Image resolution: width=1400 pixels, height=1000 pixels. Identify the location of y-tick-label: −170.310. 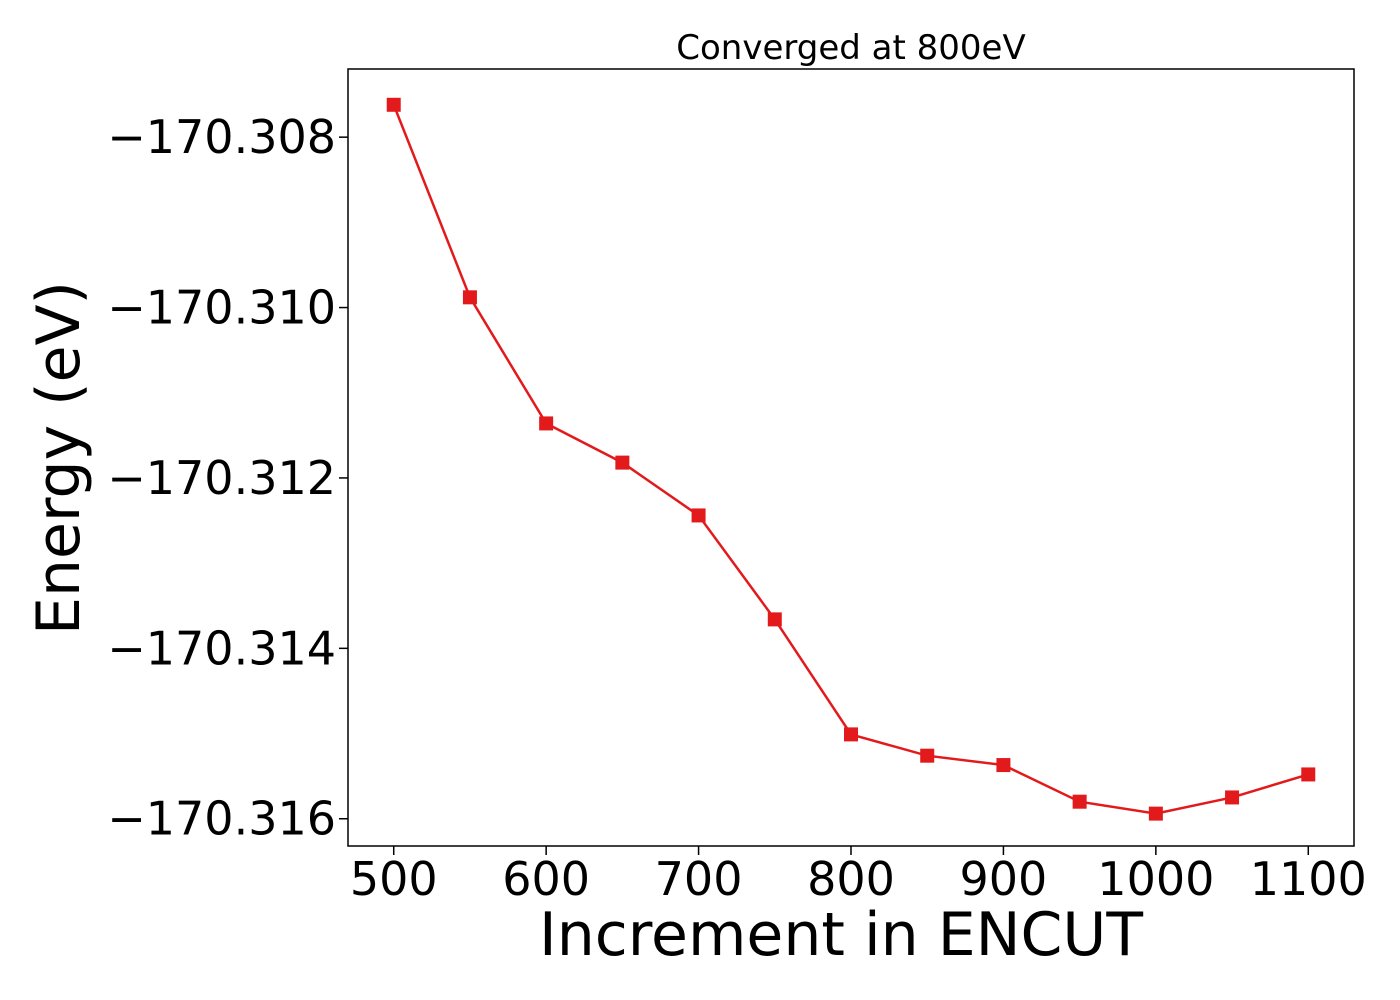
(221, 308).